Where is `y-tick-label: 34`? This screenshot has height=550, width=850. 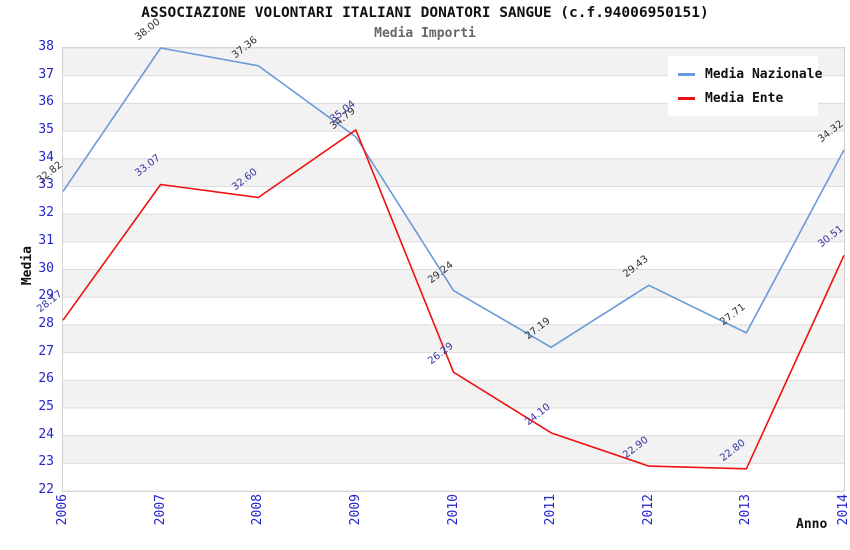 y-tick-label: 34 is located at coordinates (46, 157).